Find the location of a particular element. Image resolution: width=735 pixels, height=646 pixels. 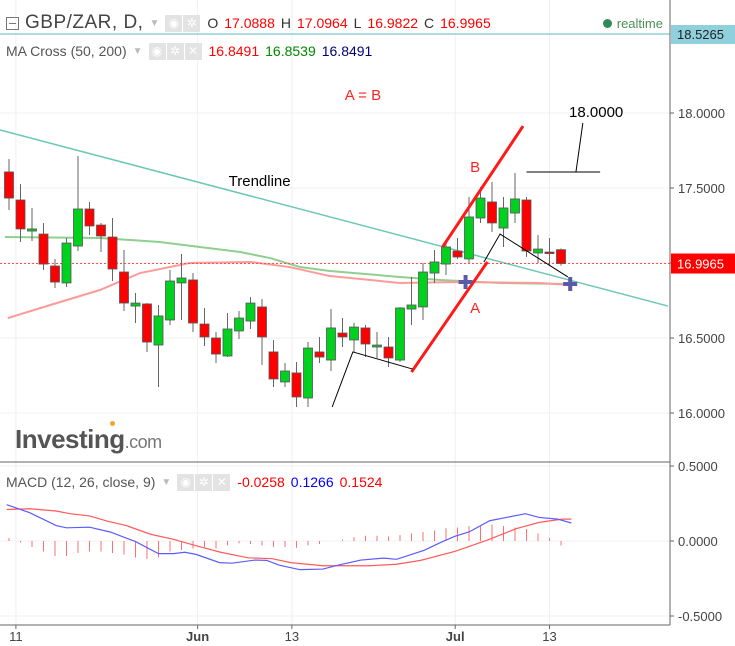

ma50-line is located at coordinates (287, 260).